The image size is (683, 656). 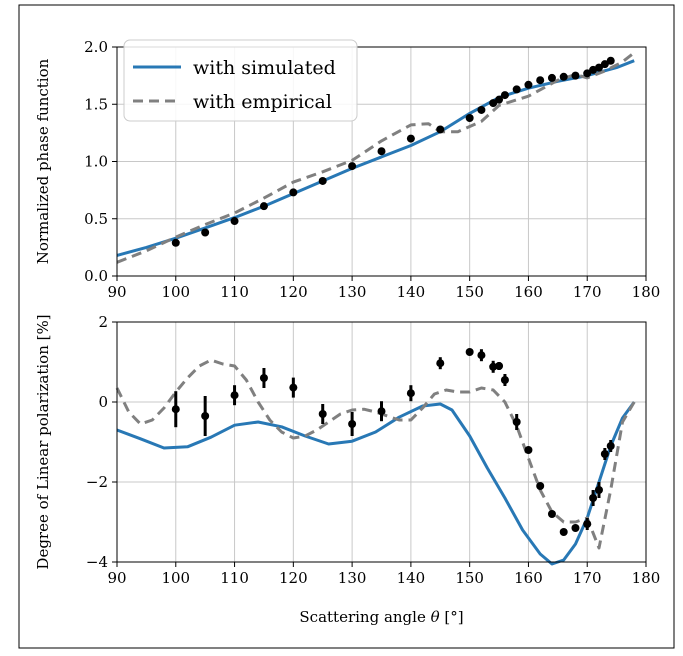 I want to click on phase-ytick-label: 2.0, so click(x=96, y=47).